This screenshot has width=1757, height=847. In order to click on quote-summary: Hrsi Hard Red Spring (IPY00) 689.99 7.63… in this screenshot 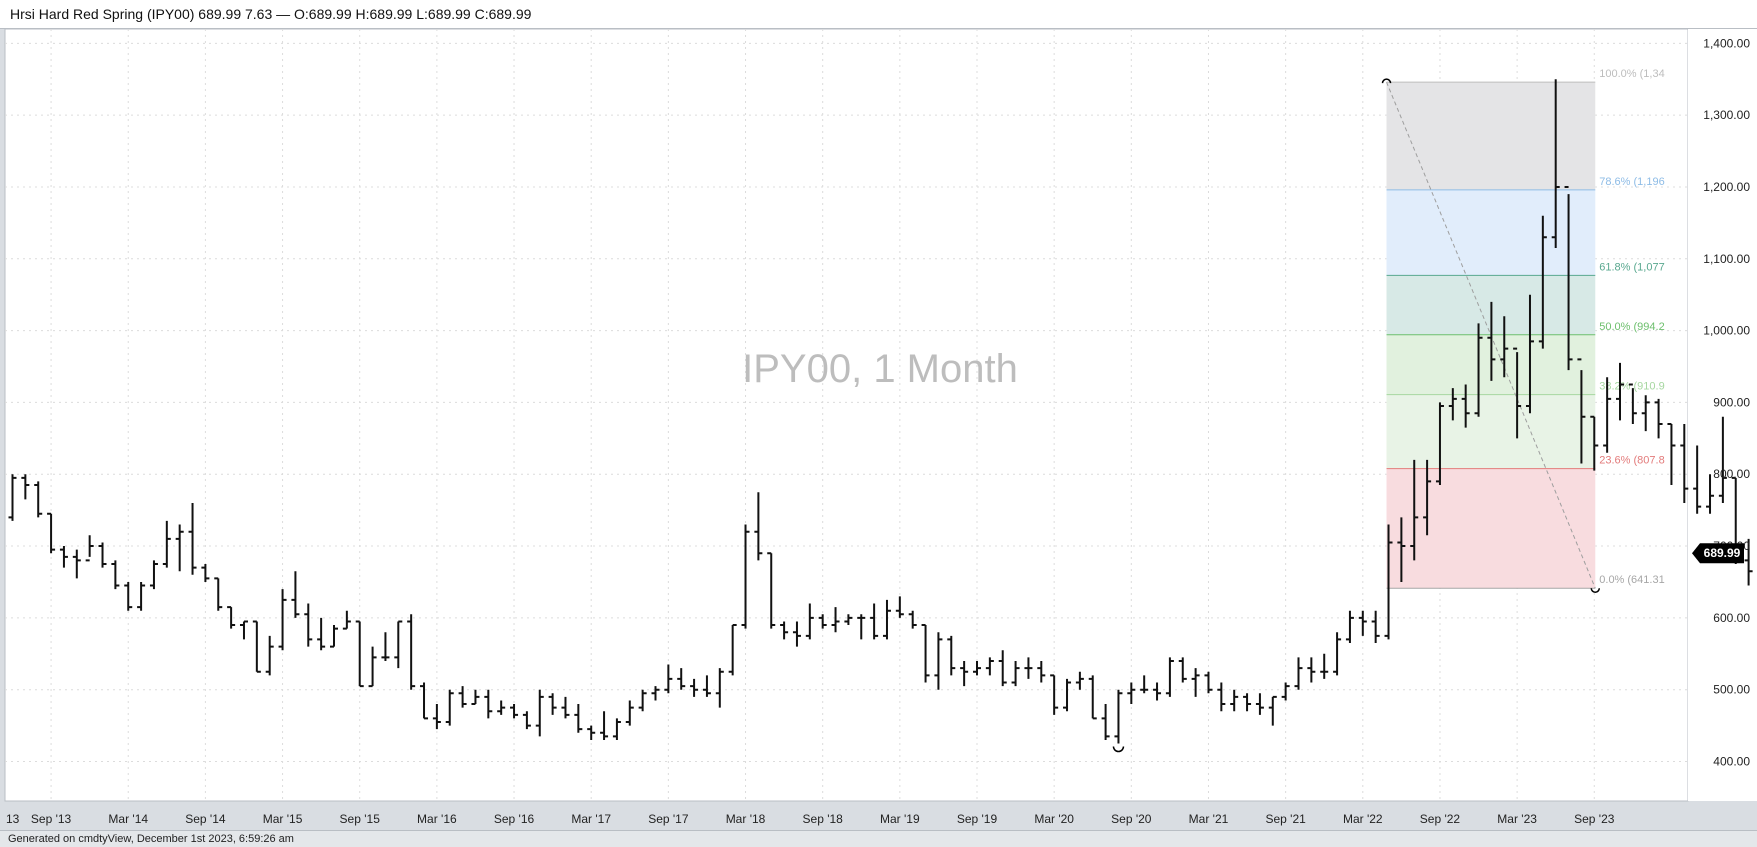, I will do `click(271, 14)`.